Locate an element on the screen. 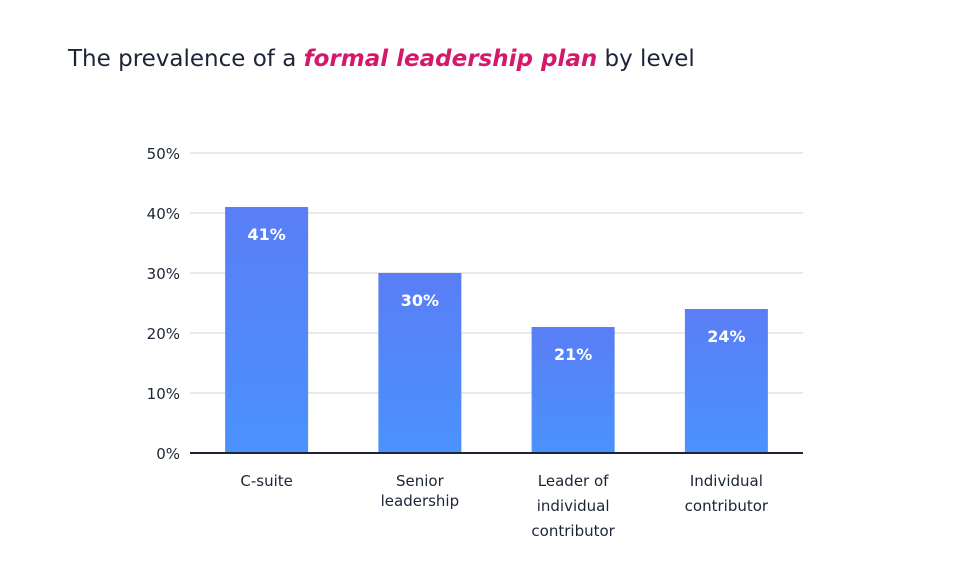 The image size is (970, 582). bar-value-label: 21% is located at coordinates (573, 354).